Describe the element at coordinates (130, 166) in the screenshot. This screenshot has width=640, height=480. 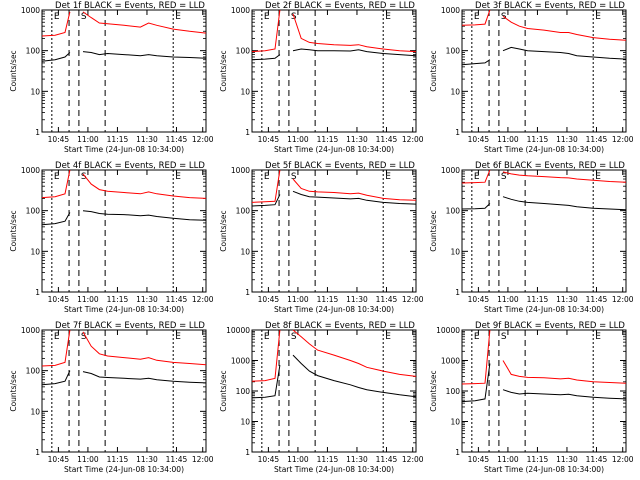
I see `chart-title: Det 4f BLACK = Events, RED = LLD` at that location.